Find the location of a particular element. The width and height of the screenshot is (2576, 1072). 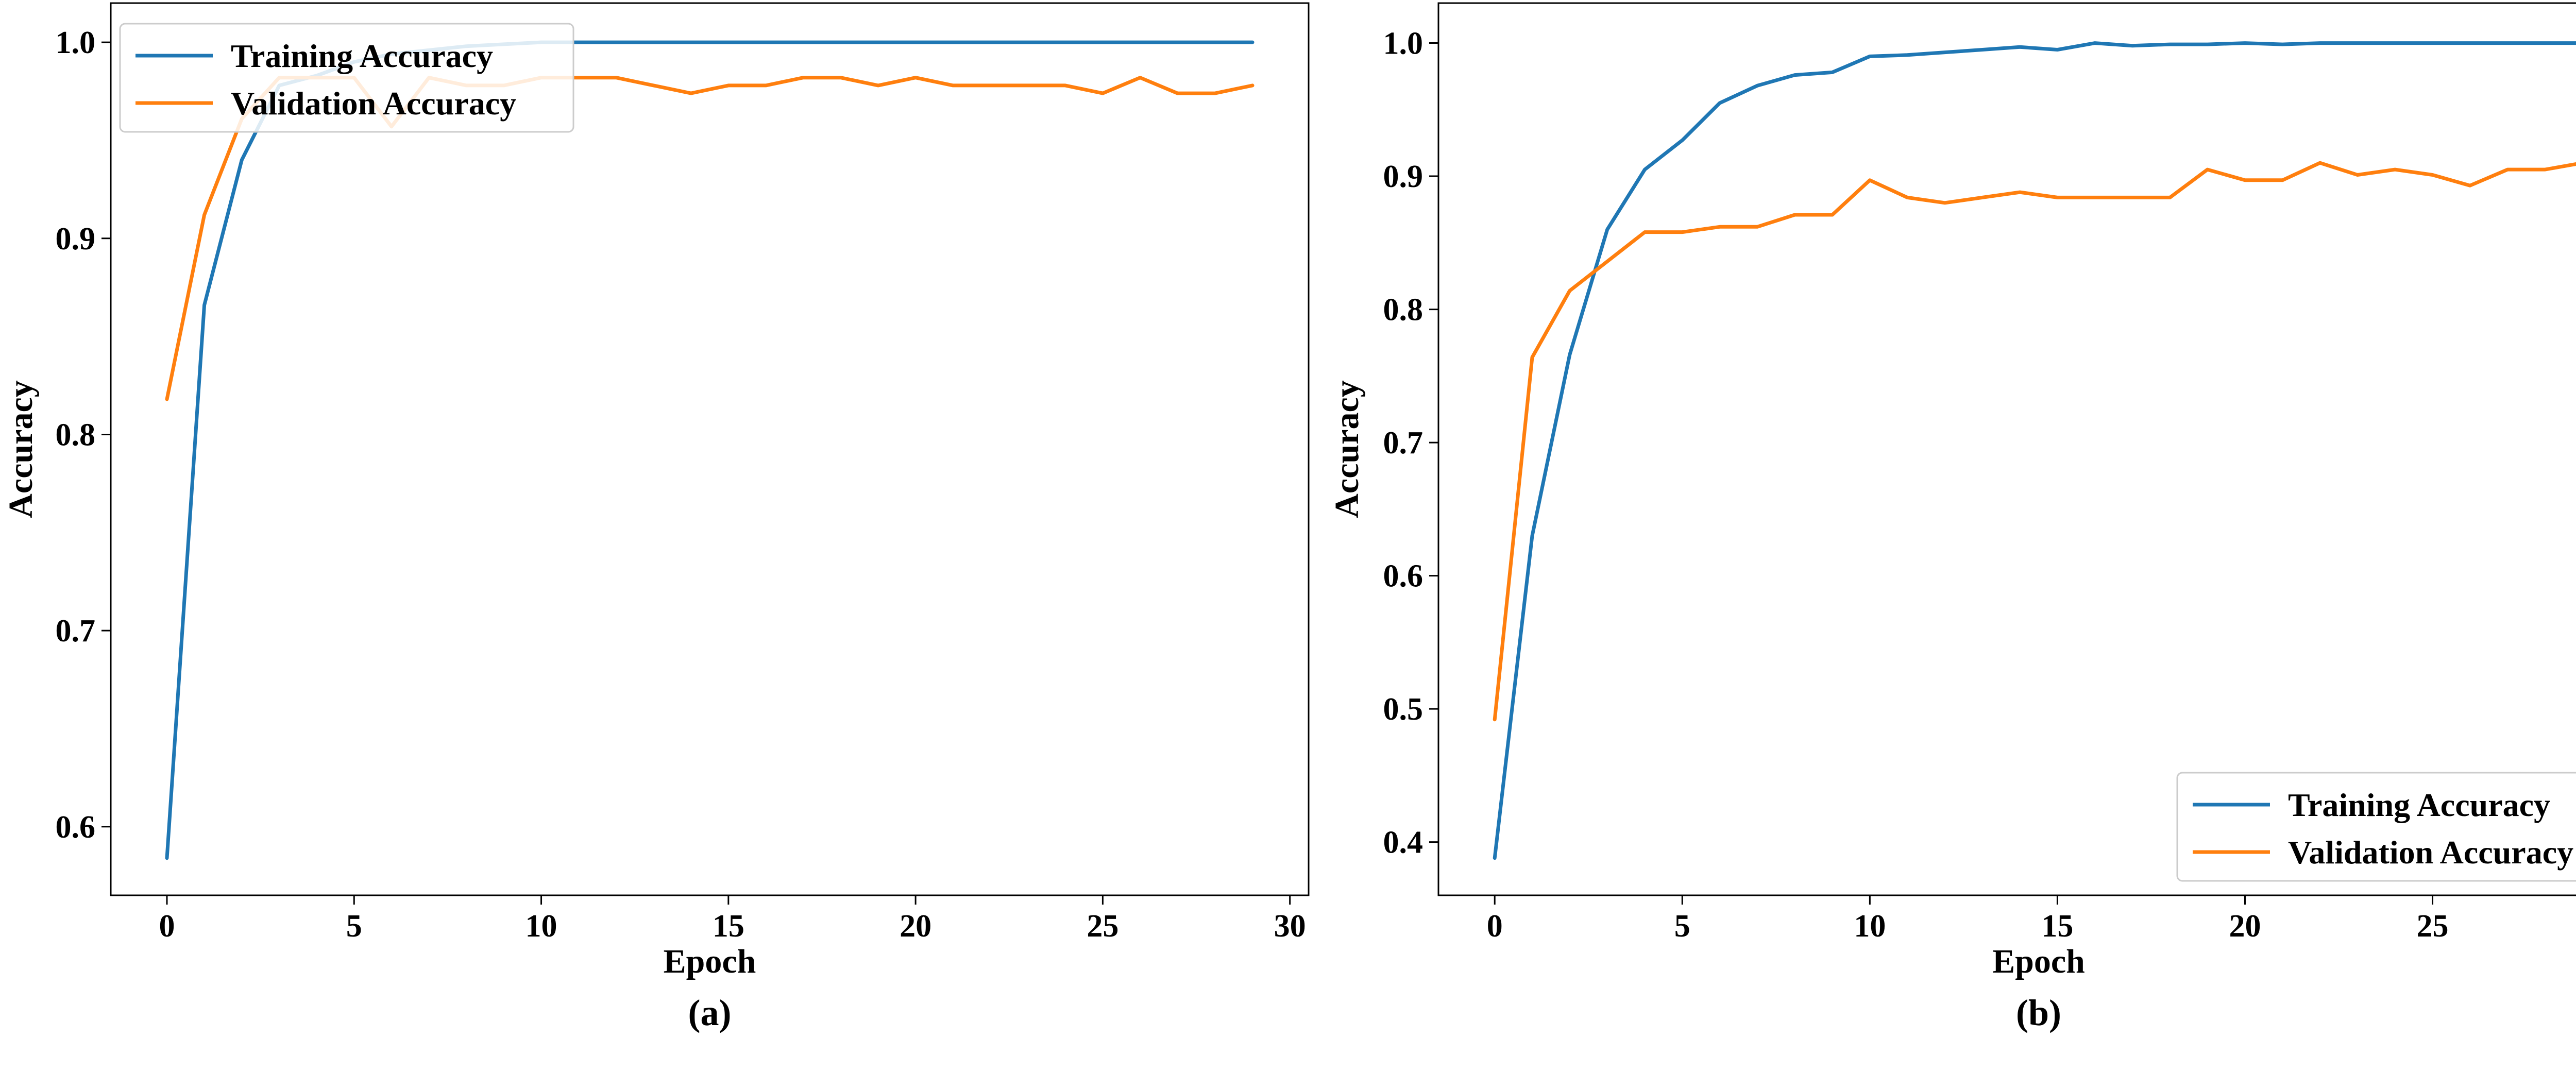

panel-caption: (b) is located at coordinates (2039, 1012).